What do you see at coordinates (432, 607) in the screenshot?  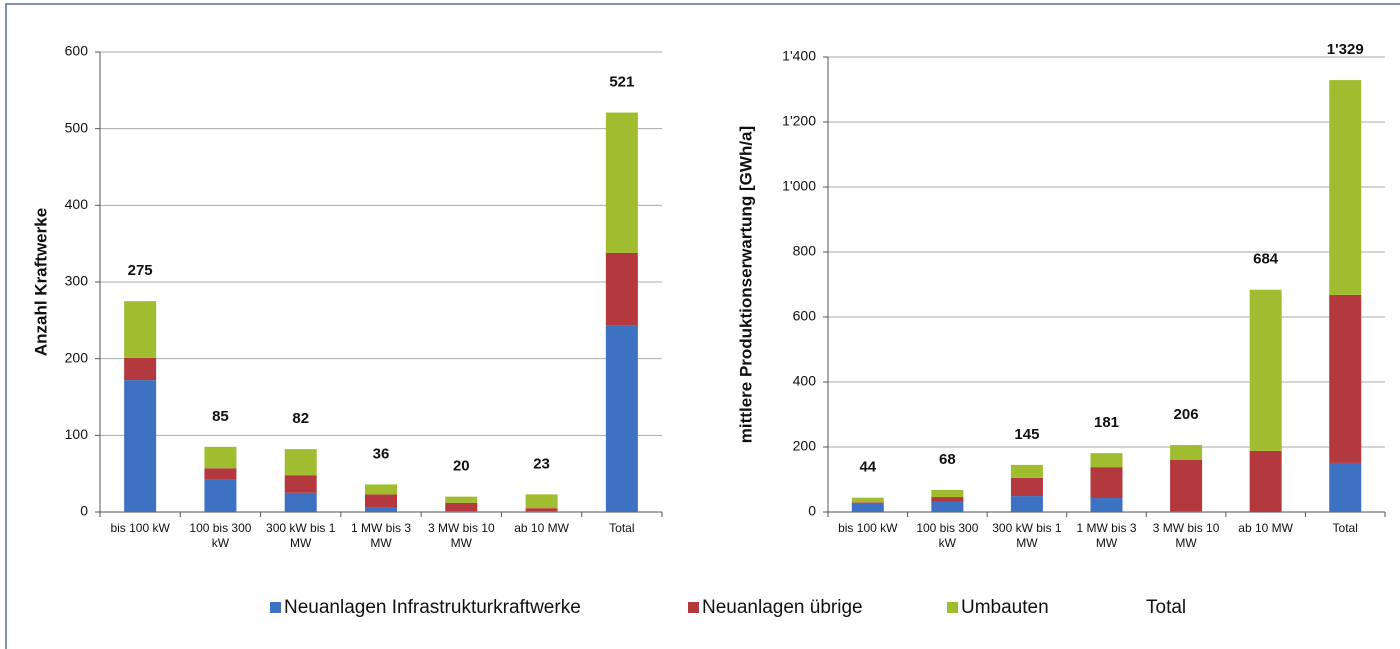 I see `legend-label: Neuanlagen Infrastrukturkraftwerke` at bounding box center [432, 607].